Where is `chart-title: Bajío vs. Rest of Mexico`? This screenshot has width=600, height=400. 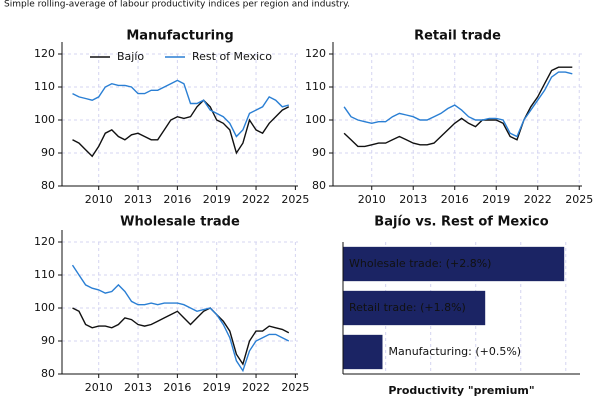
chart-title: Bajío vs. Rest of Mexico is located at coordinates (461, 222).